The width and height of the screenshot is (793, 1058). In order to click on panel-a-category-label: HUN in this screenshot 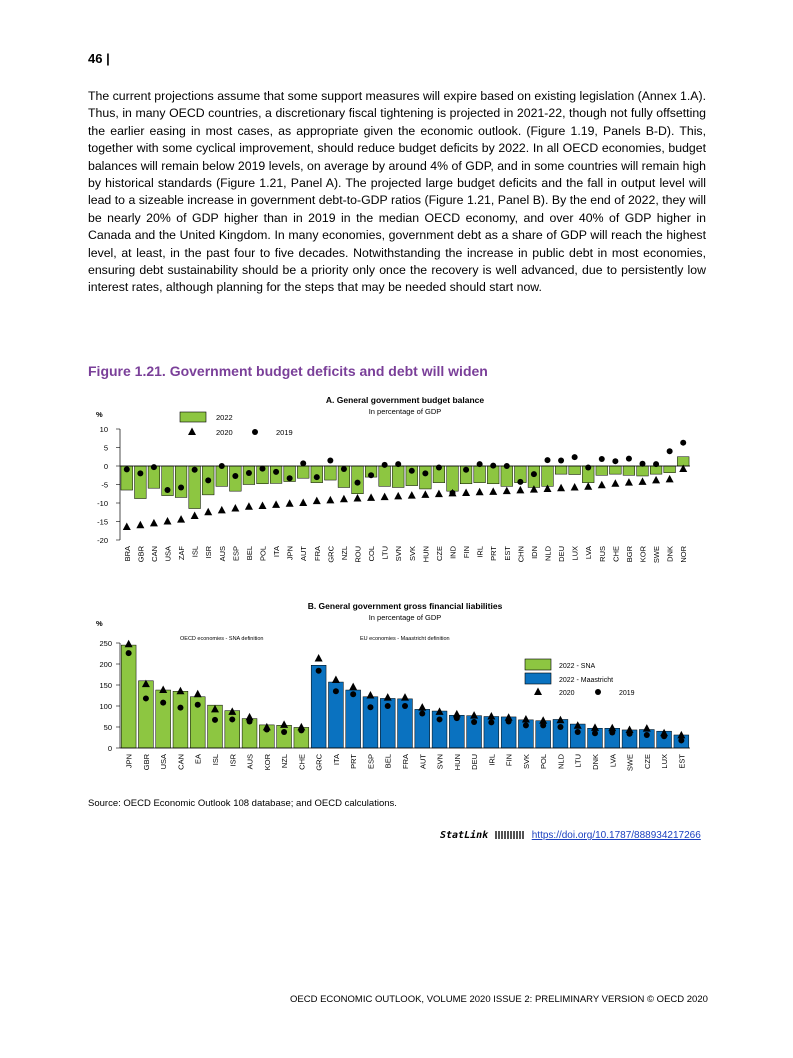, I will do `click(425, 554)`.